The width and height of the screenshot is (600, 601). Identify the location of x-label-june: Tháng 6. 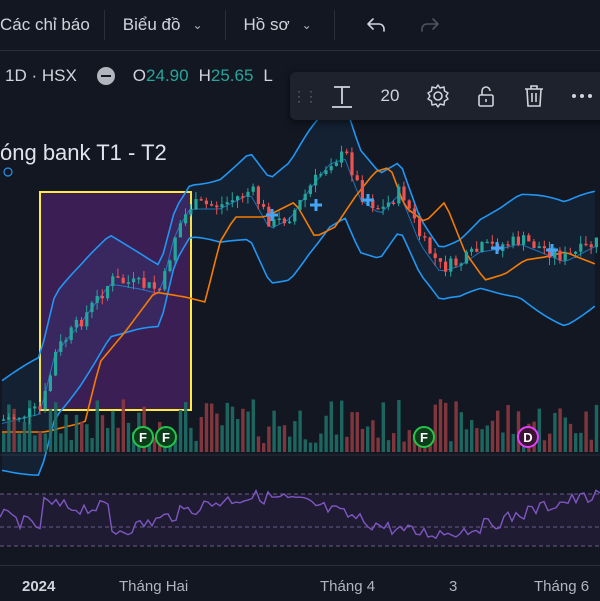
(562, 586).